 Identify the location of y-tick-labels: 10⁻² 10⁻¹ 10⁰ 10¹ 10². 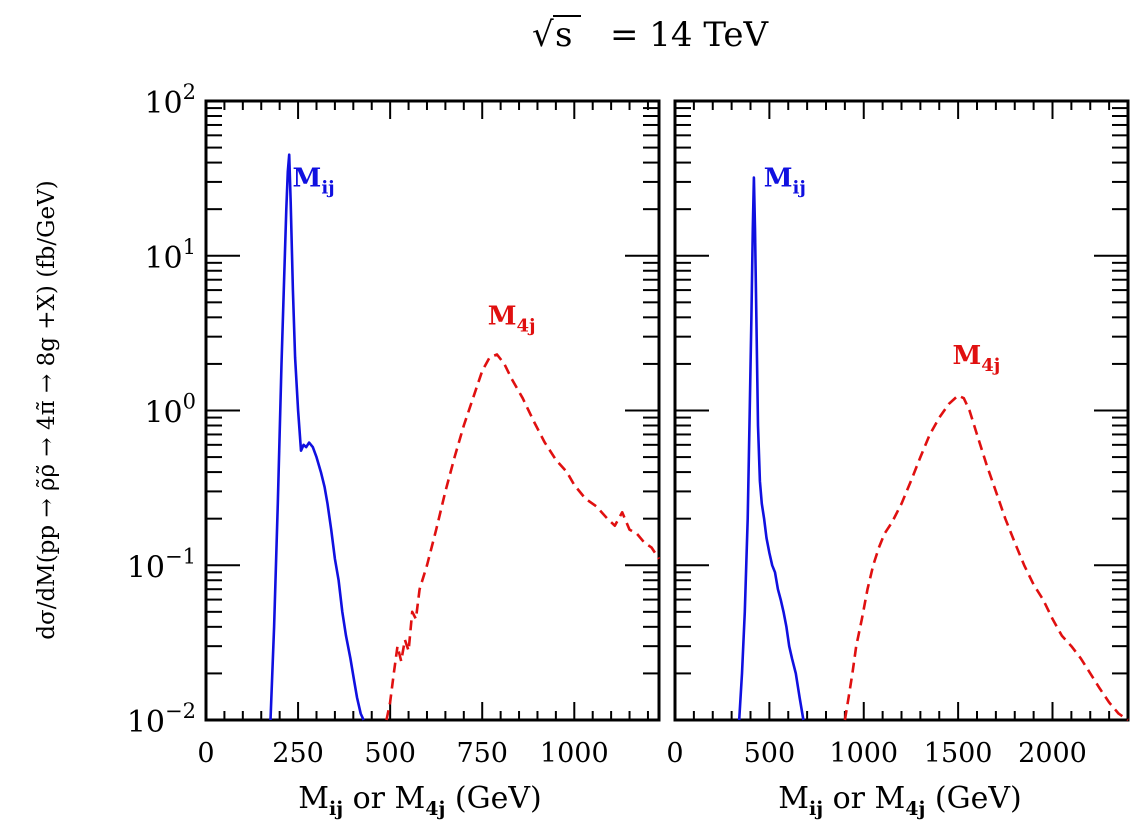
(161, 410).